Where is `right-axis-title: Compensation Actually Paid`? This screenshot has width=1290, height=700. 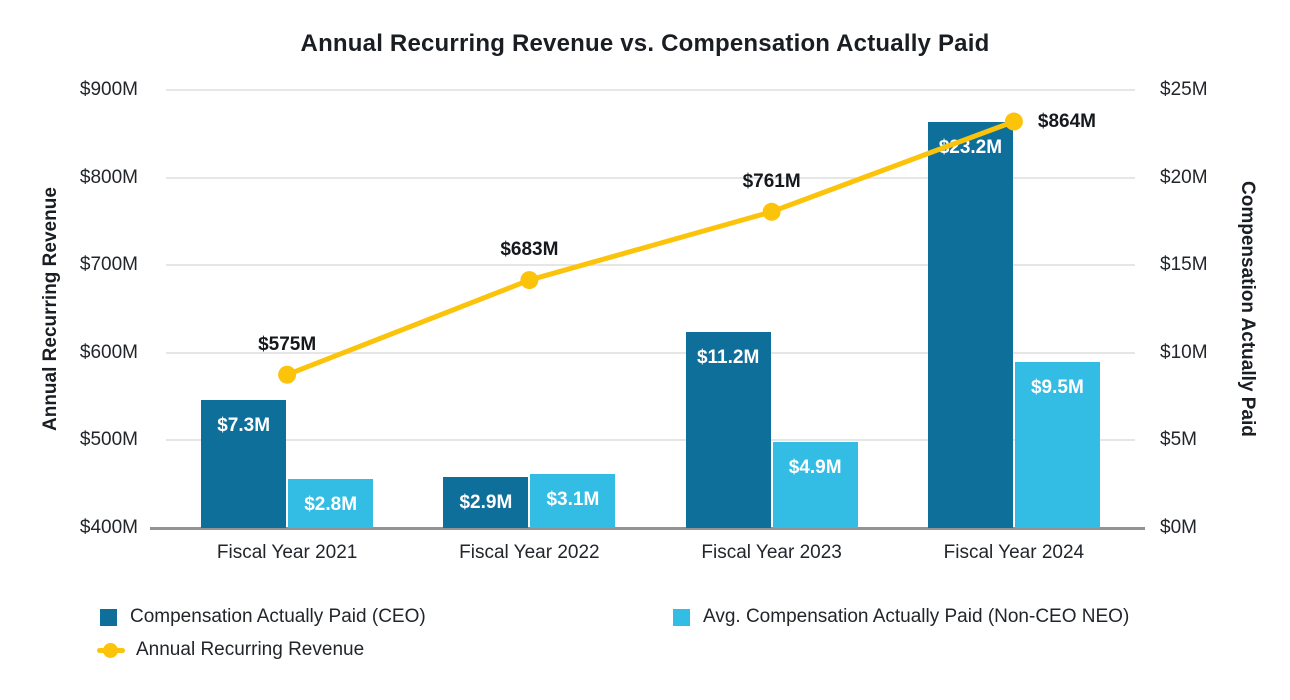
right-axis-title: Compensation Actually Paid is located at coordinates (1247, 309).